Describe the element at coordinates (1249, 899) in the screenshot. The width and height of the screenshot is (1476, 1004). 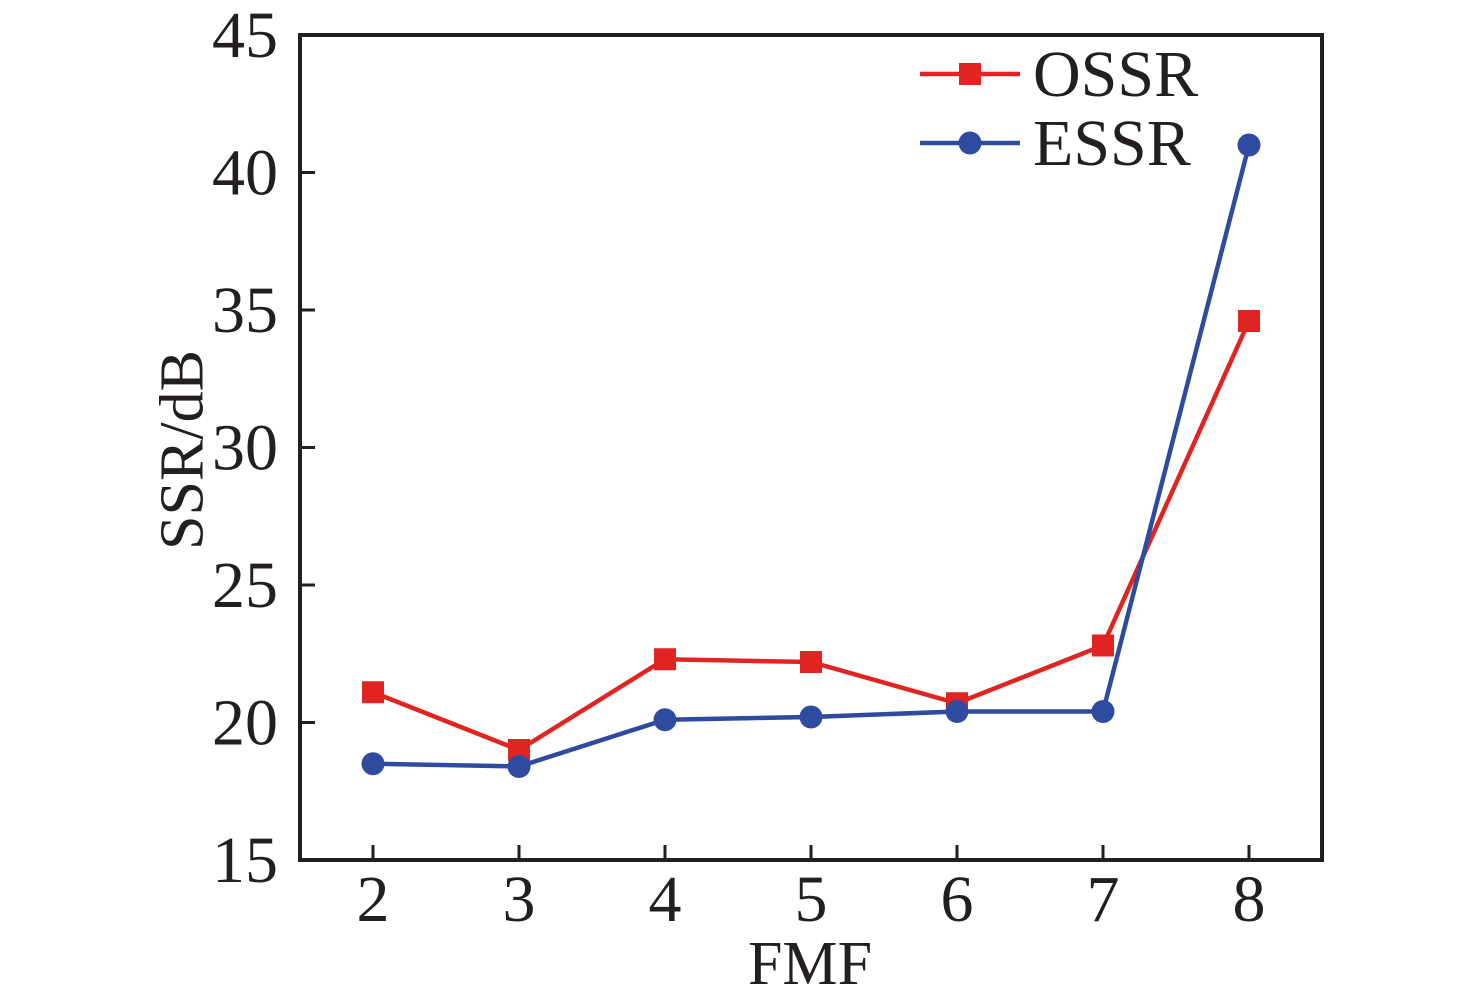
I see `x-tick-label: 8` at that location.